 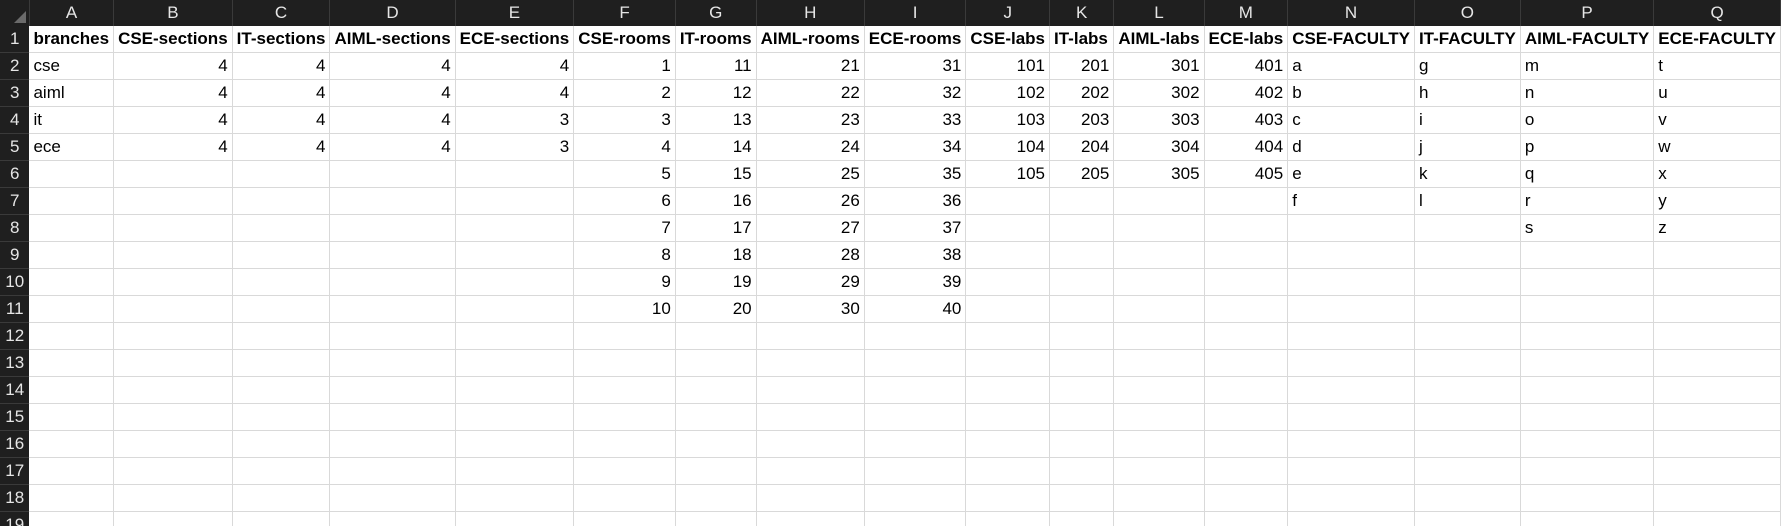 I want to click on cell: 6, so click(x=624, y=201).